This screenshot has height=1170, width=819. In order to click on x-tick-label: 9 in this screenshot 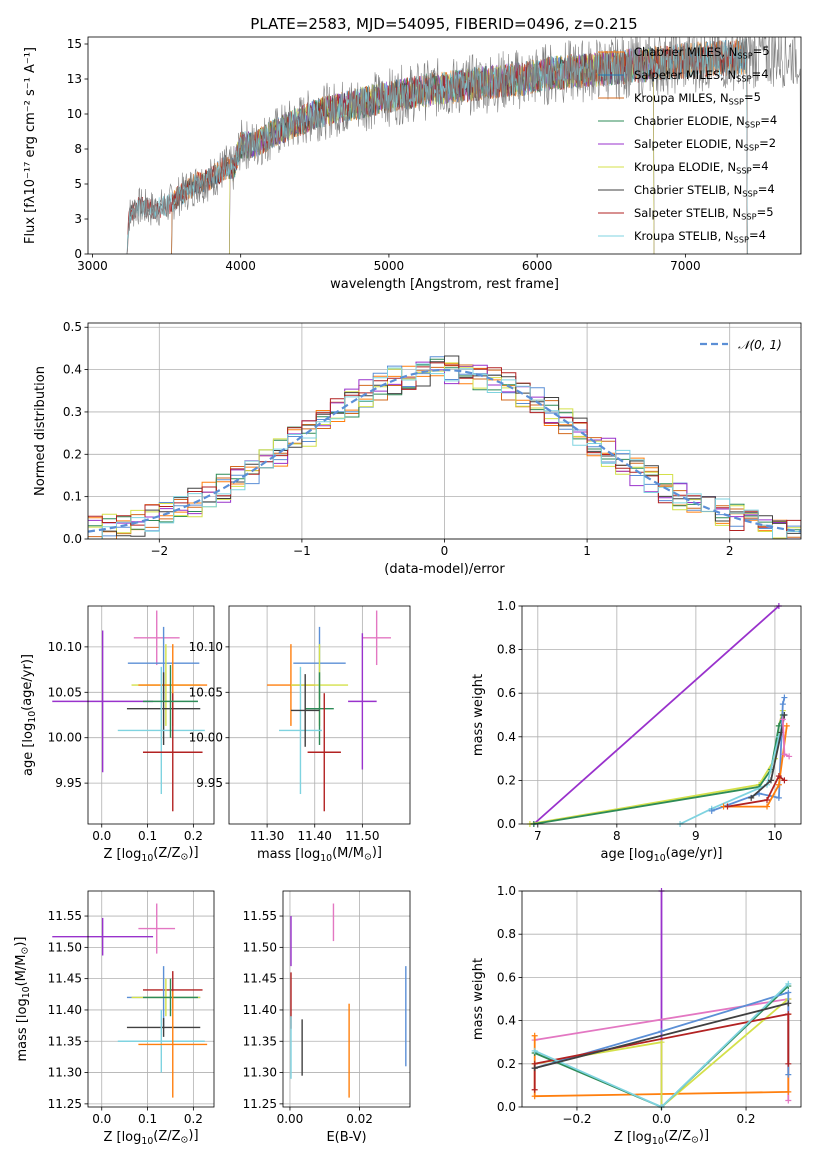, I will do `click(696, 836)`.